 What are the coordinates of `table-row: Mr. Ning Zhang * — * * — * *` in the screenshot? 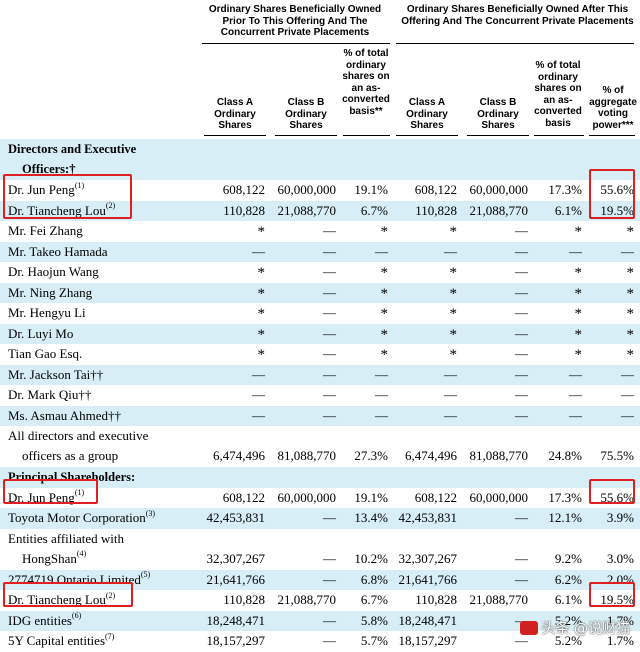 It's located at (320, 292).